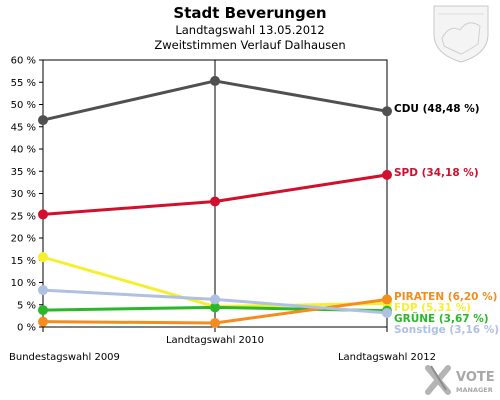  What do you see at coordinates (474, 390) in the screenshot?
I see `logo-subtext: MANAGER` at bounding box center [474, 390].